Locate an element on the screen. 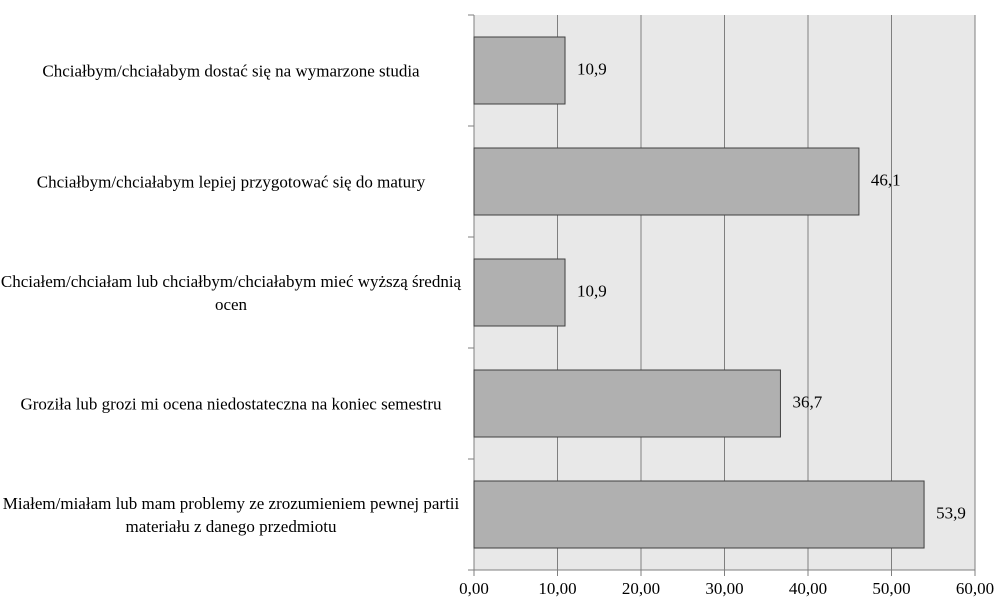 This screenshot has height=606, width=998. x-tick-label: 40,00 is located at coordinates (808, 588).